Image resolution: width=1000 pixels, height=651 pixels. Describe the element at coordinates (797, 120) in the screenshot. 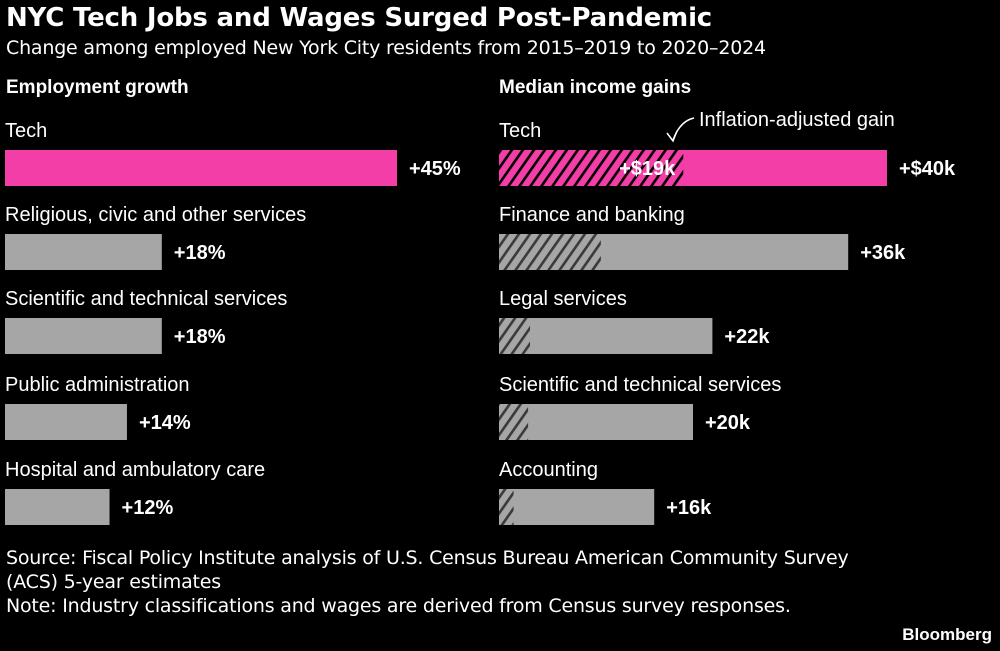

I see `annotation-text: Inflation-adjusted gain` at that location.